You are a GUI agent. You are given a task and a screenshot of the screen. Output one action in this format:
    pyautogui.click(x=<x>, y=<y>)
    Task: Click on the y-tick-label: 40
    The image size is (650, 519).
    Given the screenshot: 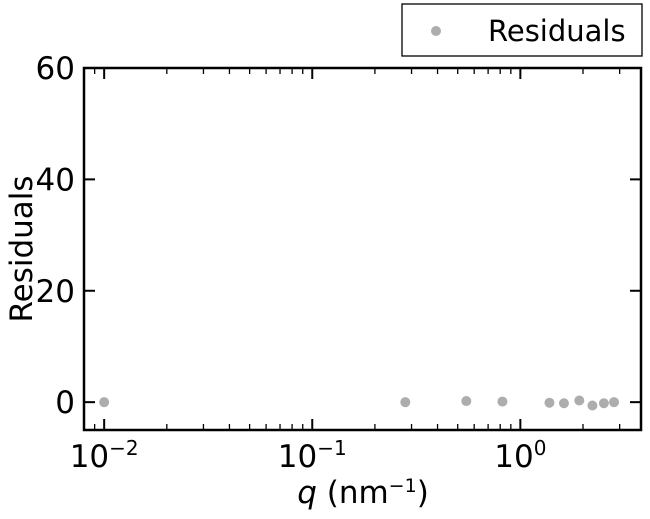 What is the action you would take?
    pyautogui.click(x=55, y=180)
    